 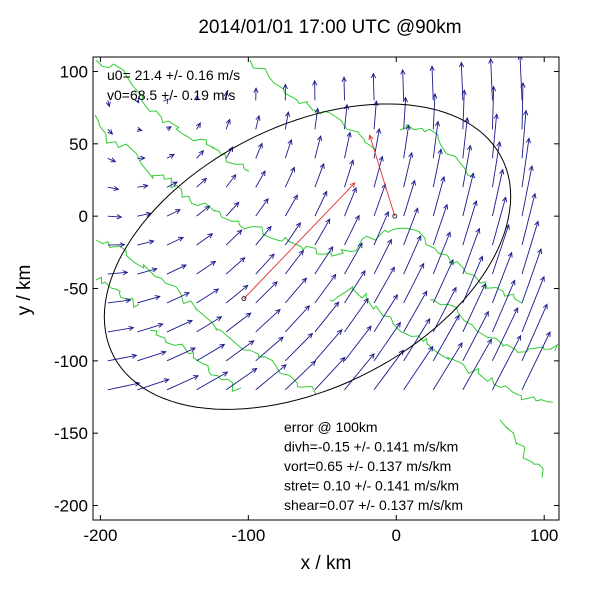 I want to click on x-axis-label: x / km, so click(x=326, y=563).